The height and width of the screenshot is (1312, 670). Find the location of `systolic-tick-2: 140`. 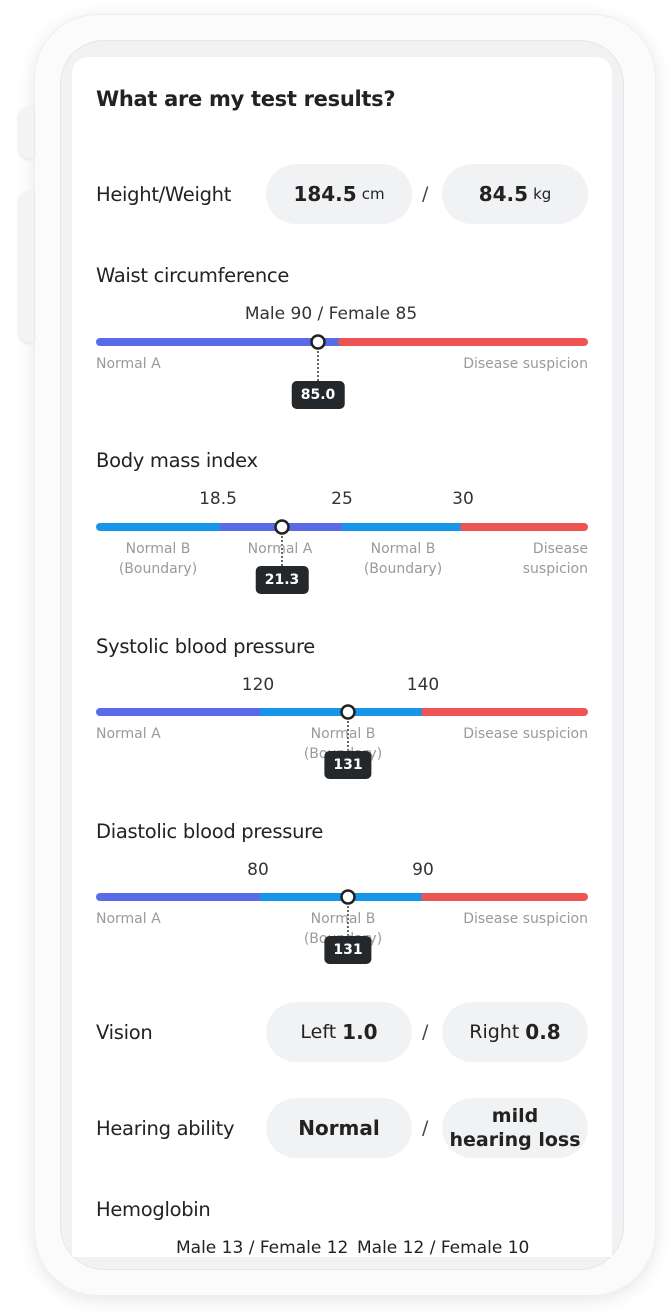

systolic-tick-2: 140 is located at coordinates (423, 685).